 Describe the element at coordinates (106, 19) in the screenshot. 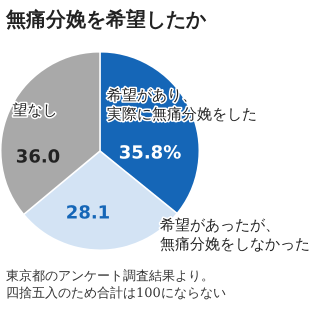

I see `chart-title: 無痛分娩を希望したか` at that location.